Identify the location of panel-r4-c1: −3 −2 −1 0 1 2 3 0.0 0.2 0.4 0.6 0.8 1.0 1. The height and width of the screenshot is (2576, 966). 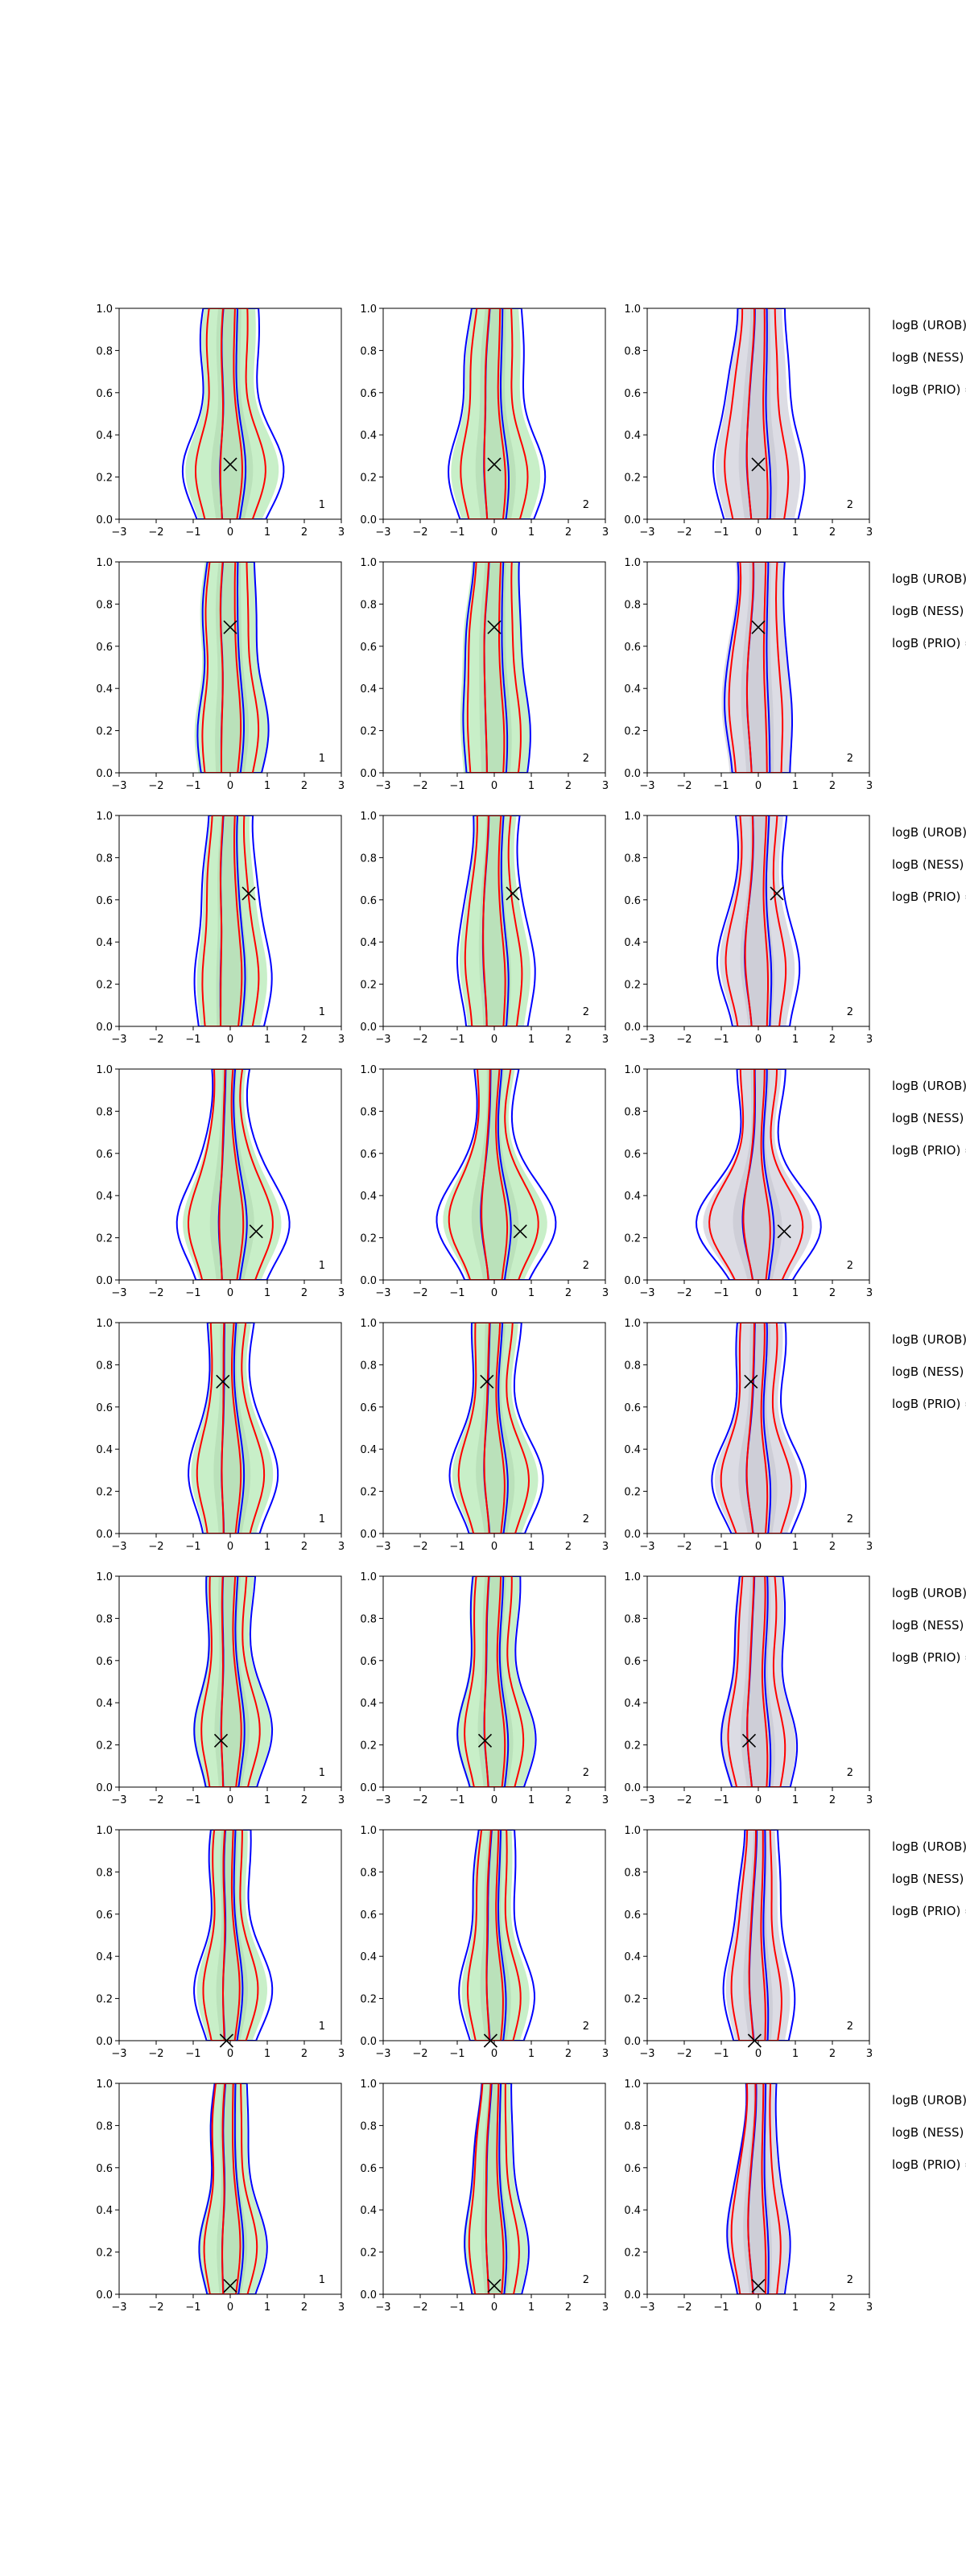
(221, 1181).